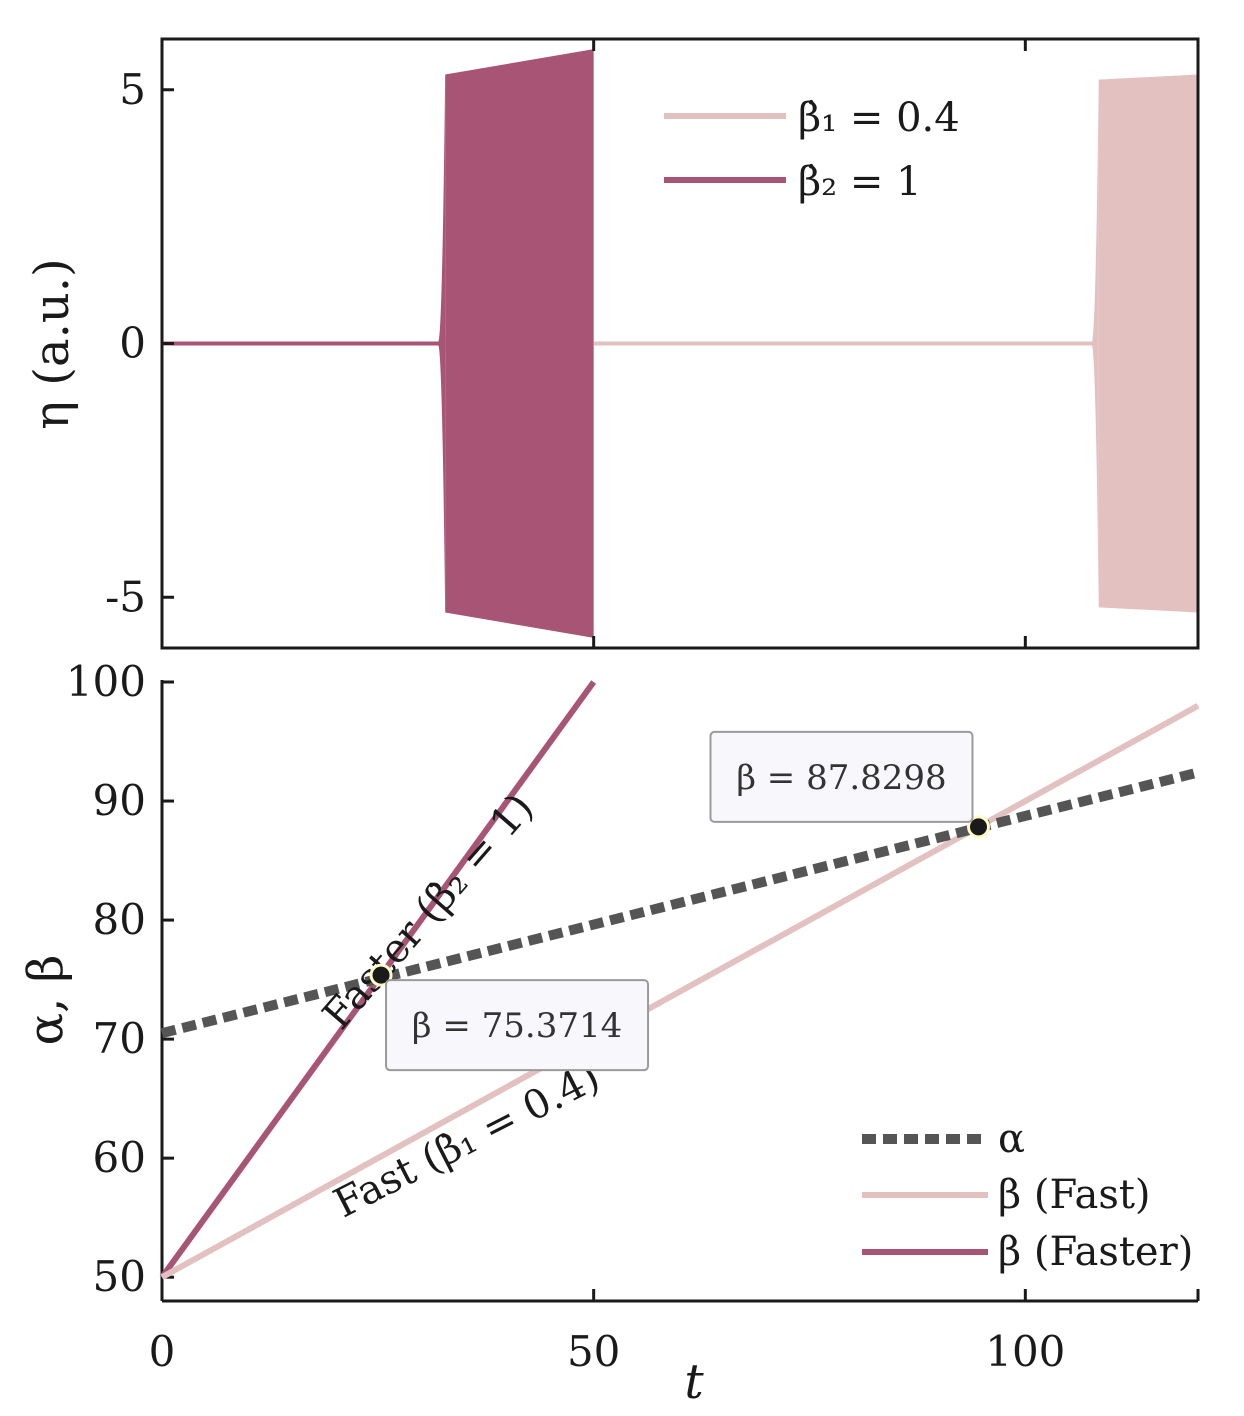 Image resolution: width=1244 pixels, height=1416 pixels. I want to click on top-series-faster-flare, so click(442, 343).